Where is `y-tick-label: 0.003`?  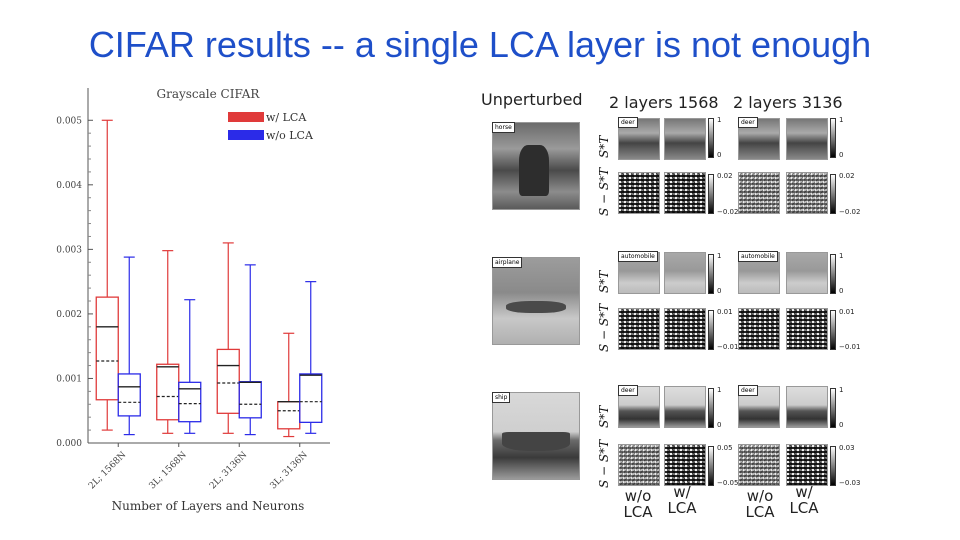
y-tick-label: 0.003 is located at coordinates (69, 250).